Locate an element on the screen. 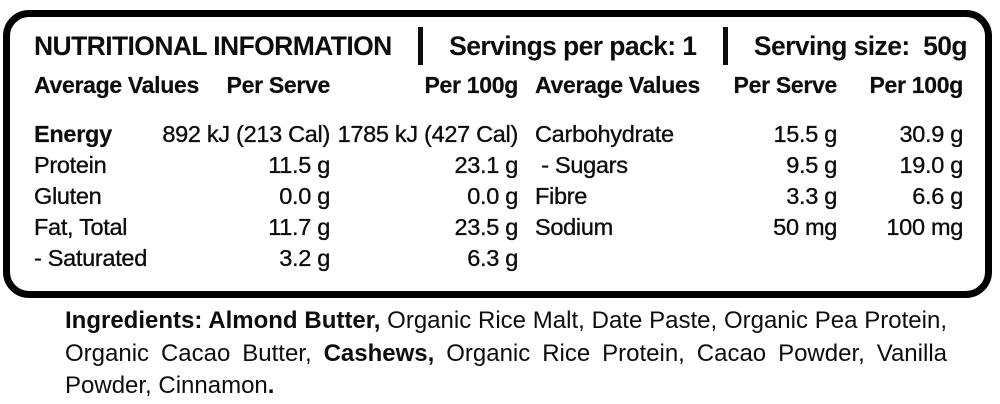 This screenshot has height=404, width=1000. nutrient-label: - Saturated is located at coordinates (91, 258).